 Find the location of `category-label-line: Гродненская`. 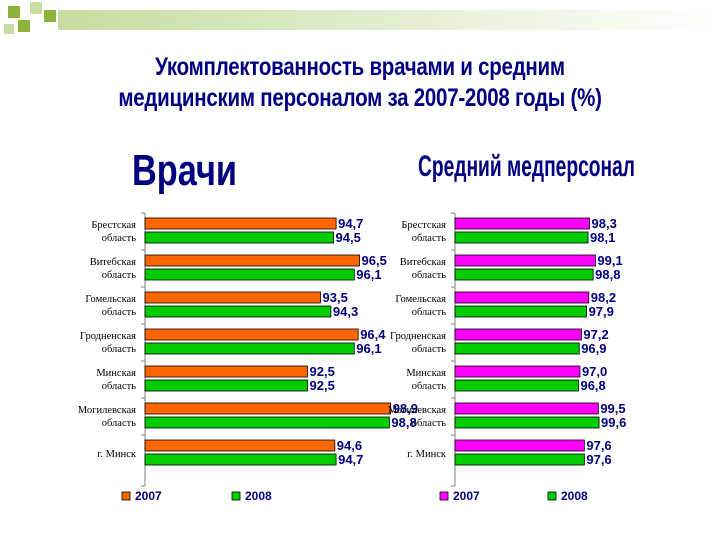

category-label-line: Гродненская is located at coordinates (108, 336).